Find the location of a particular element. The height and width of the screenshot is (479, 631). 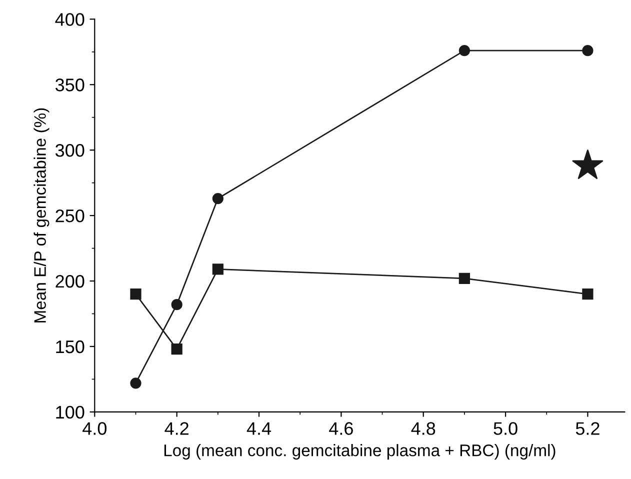

y-tick-label: 250 is located at coordinates (70, 215).